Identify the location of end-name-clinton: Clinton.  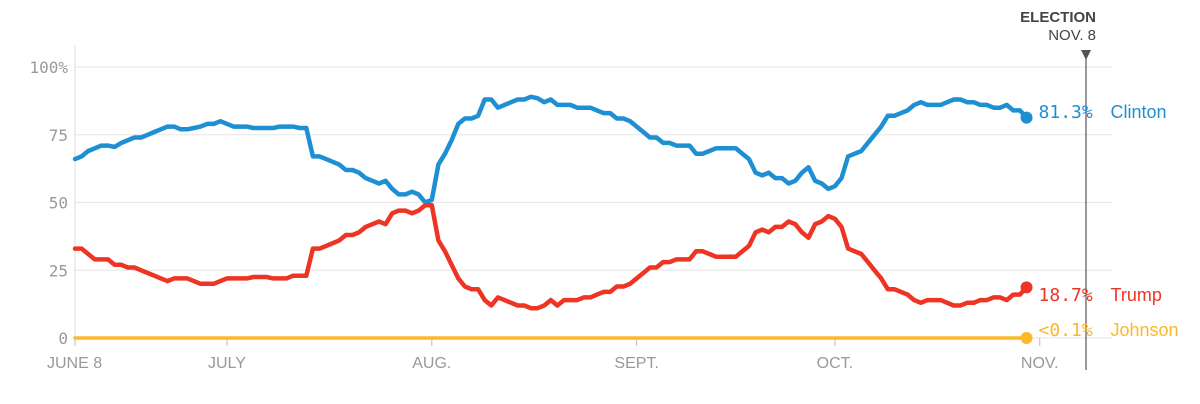
(1139, 112).